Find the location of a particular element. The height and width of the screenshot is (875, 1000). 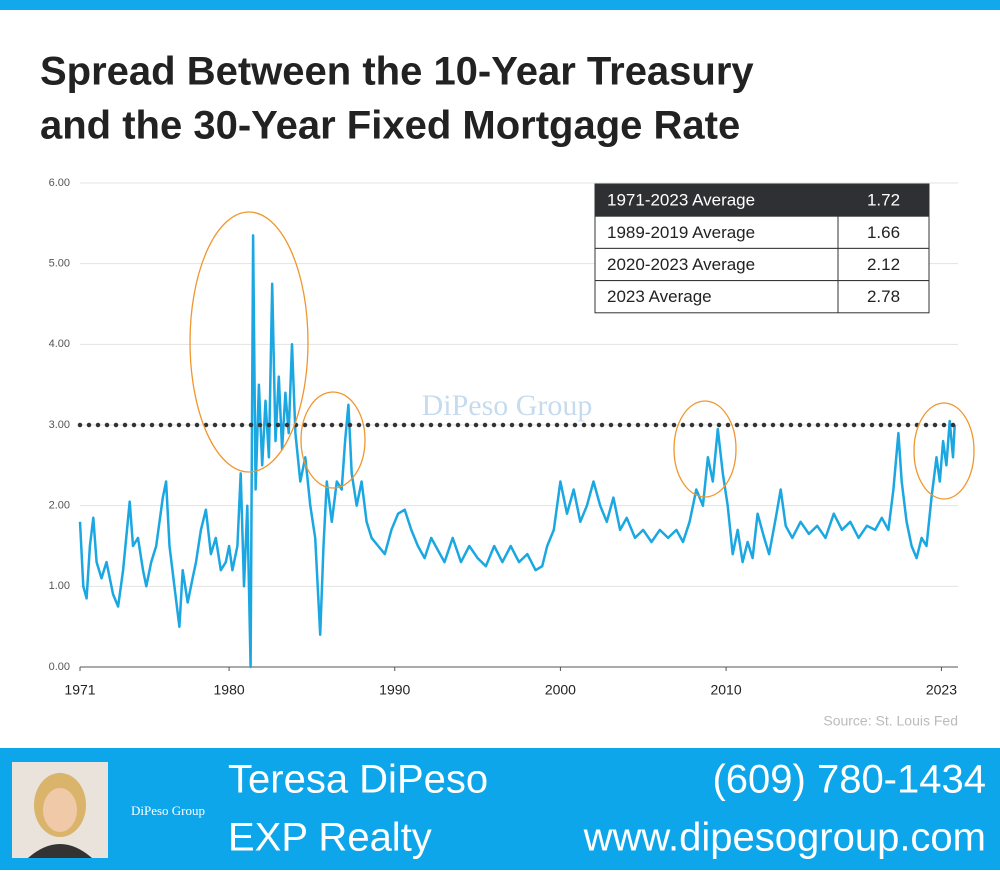

chart-title: Spread Between the 10-Year Treasury is located at coordinates (397, 72).